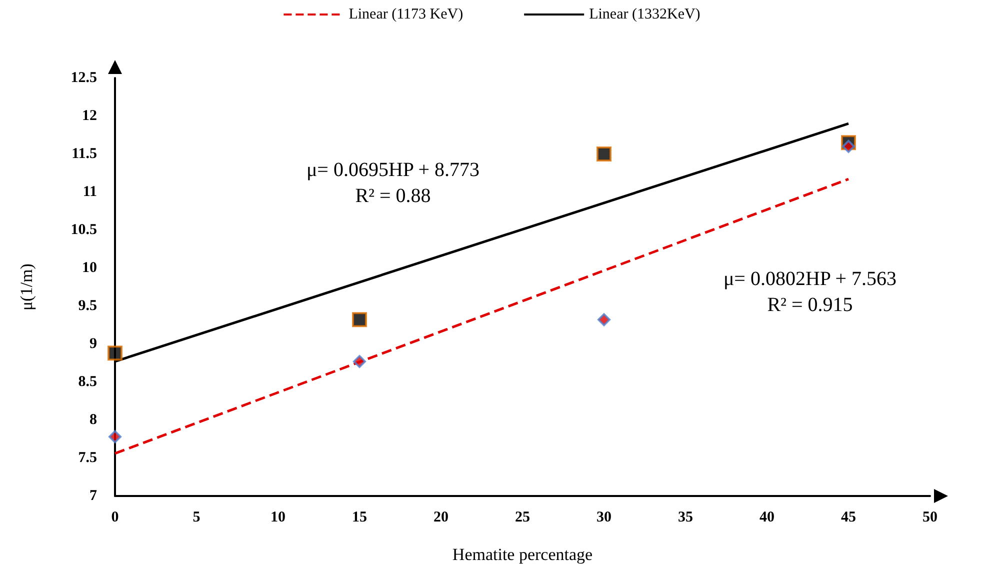 The image size is (983, 585). I want to click on x-tick-label: 15, so click(359, 518).